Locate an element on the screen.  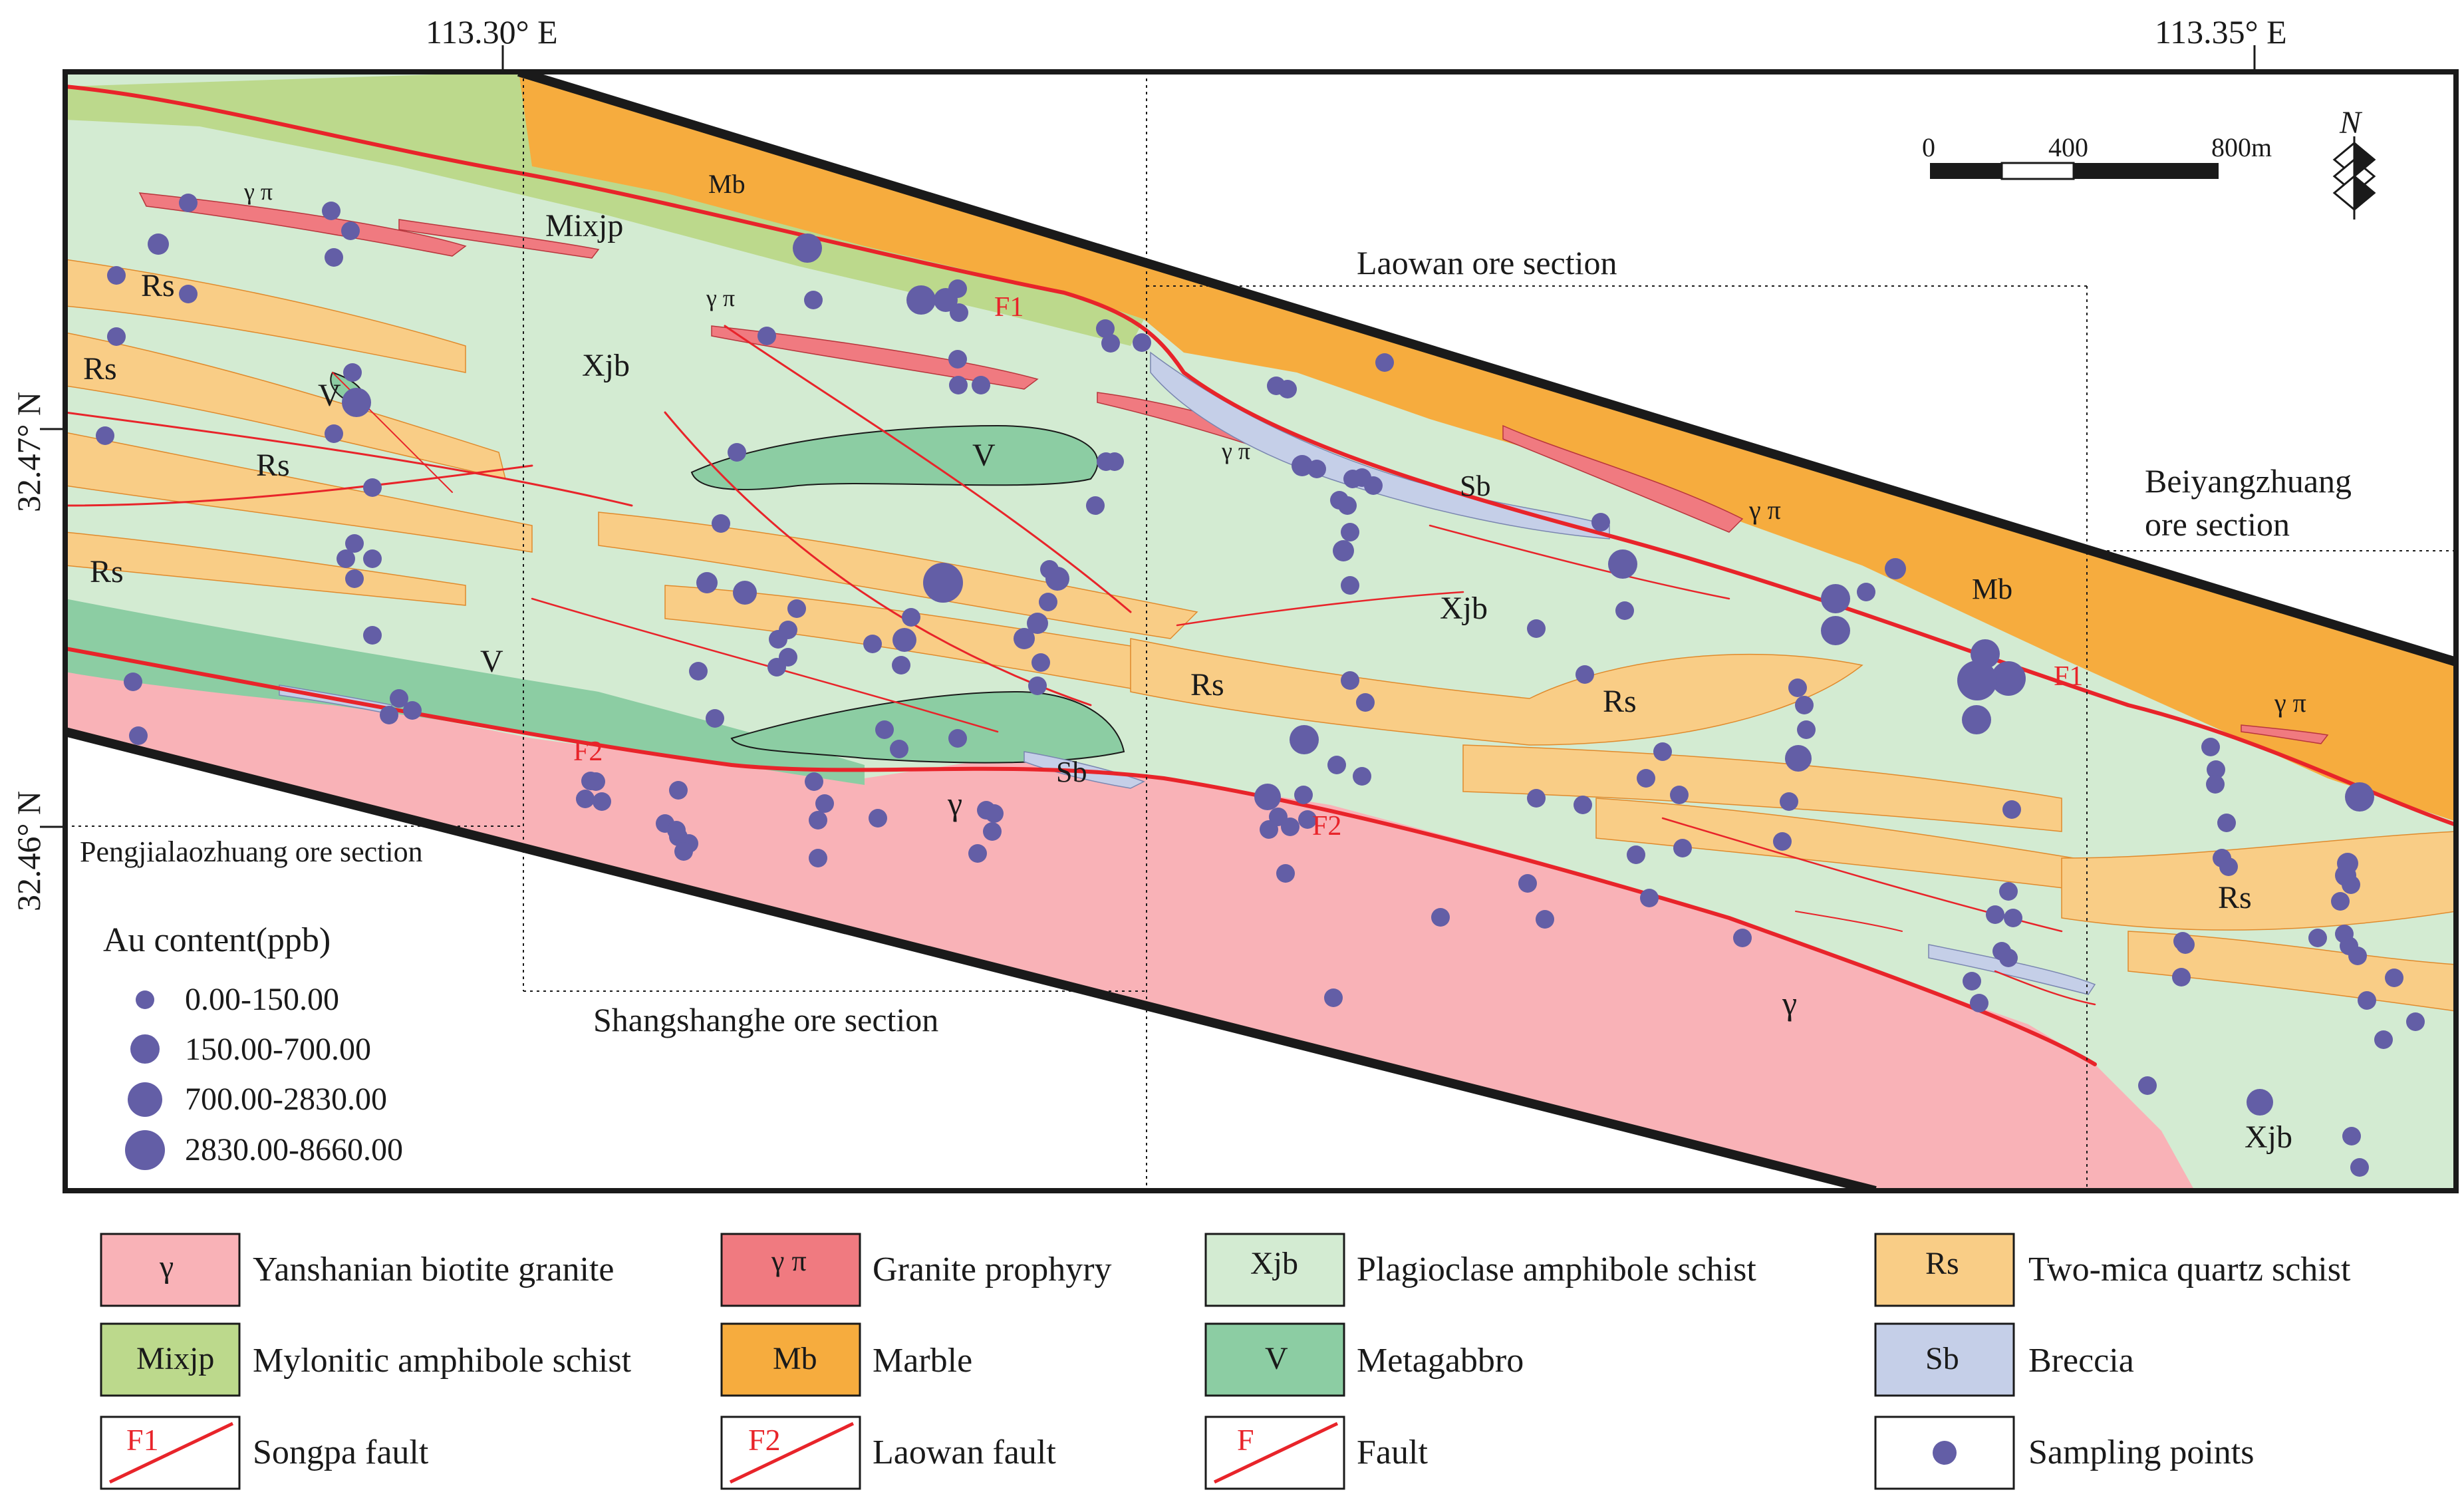
ore-section-beiyangzhuang-line2: ore section is located at coordinates (2217, 524).